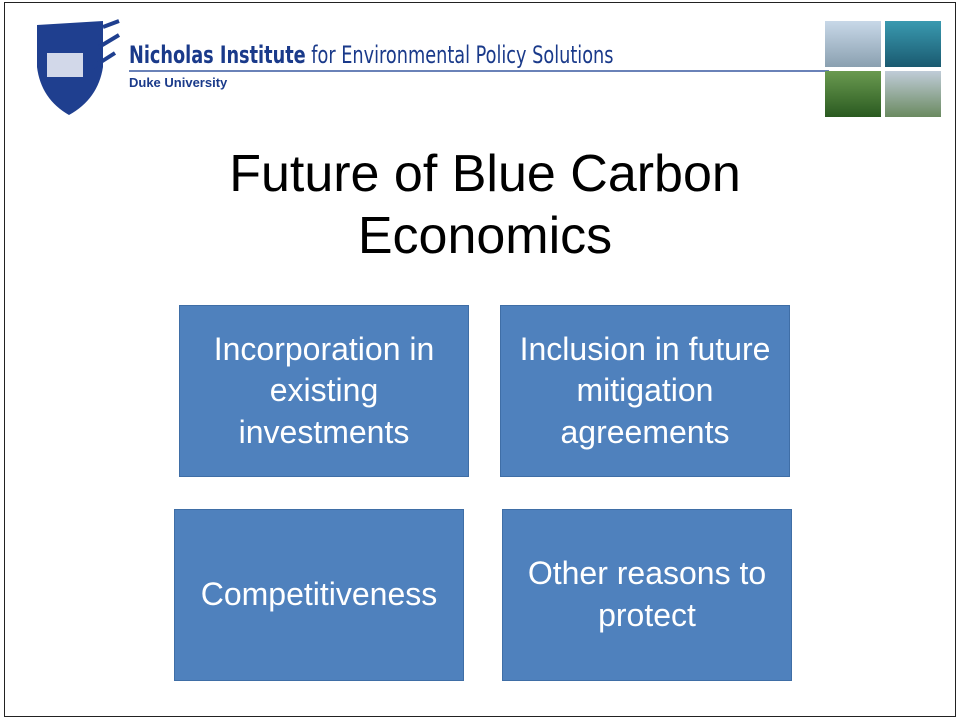  Describe the element at coordinates (647, 595) in the screenshot. I see `box: Other reasons to protect` at that location.